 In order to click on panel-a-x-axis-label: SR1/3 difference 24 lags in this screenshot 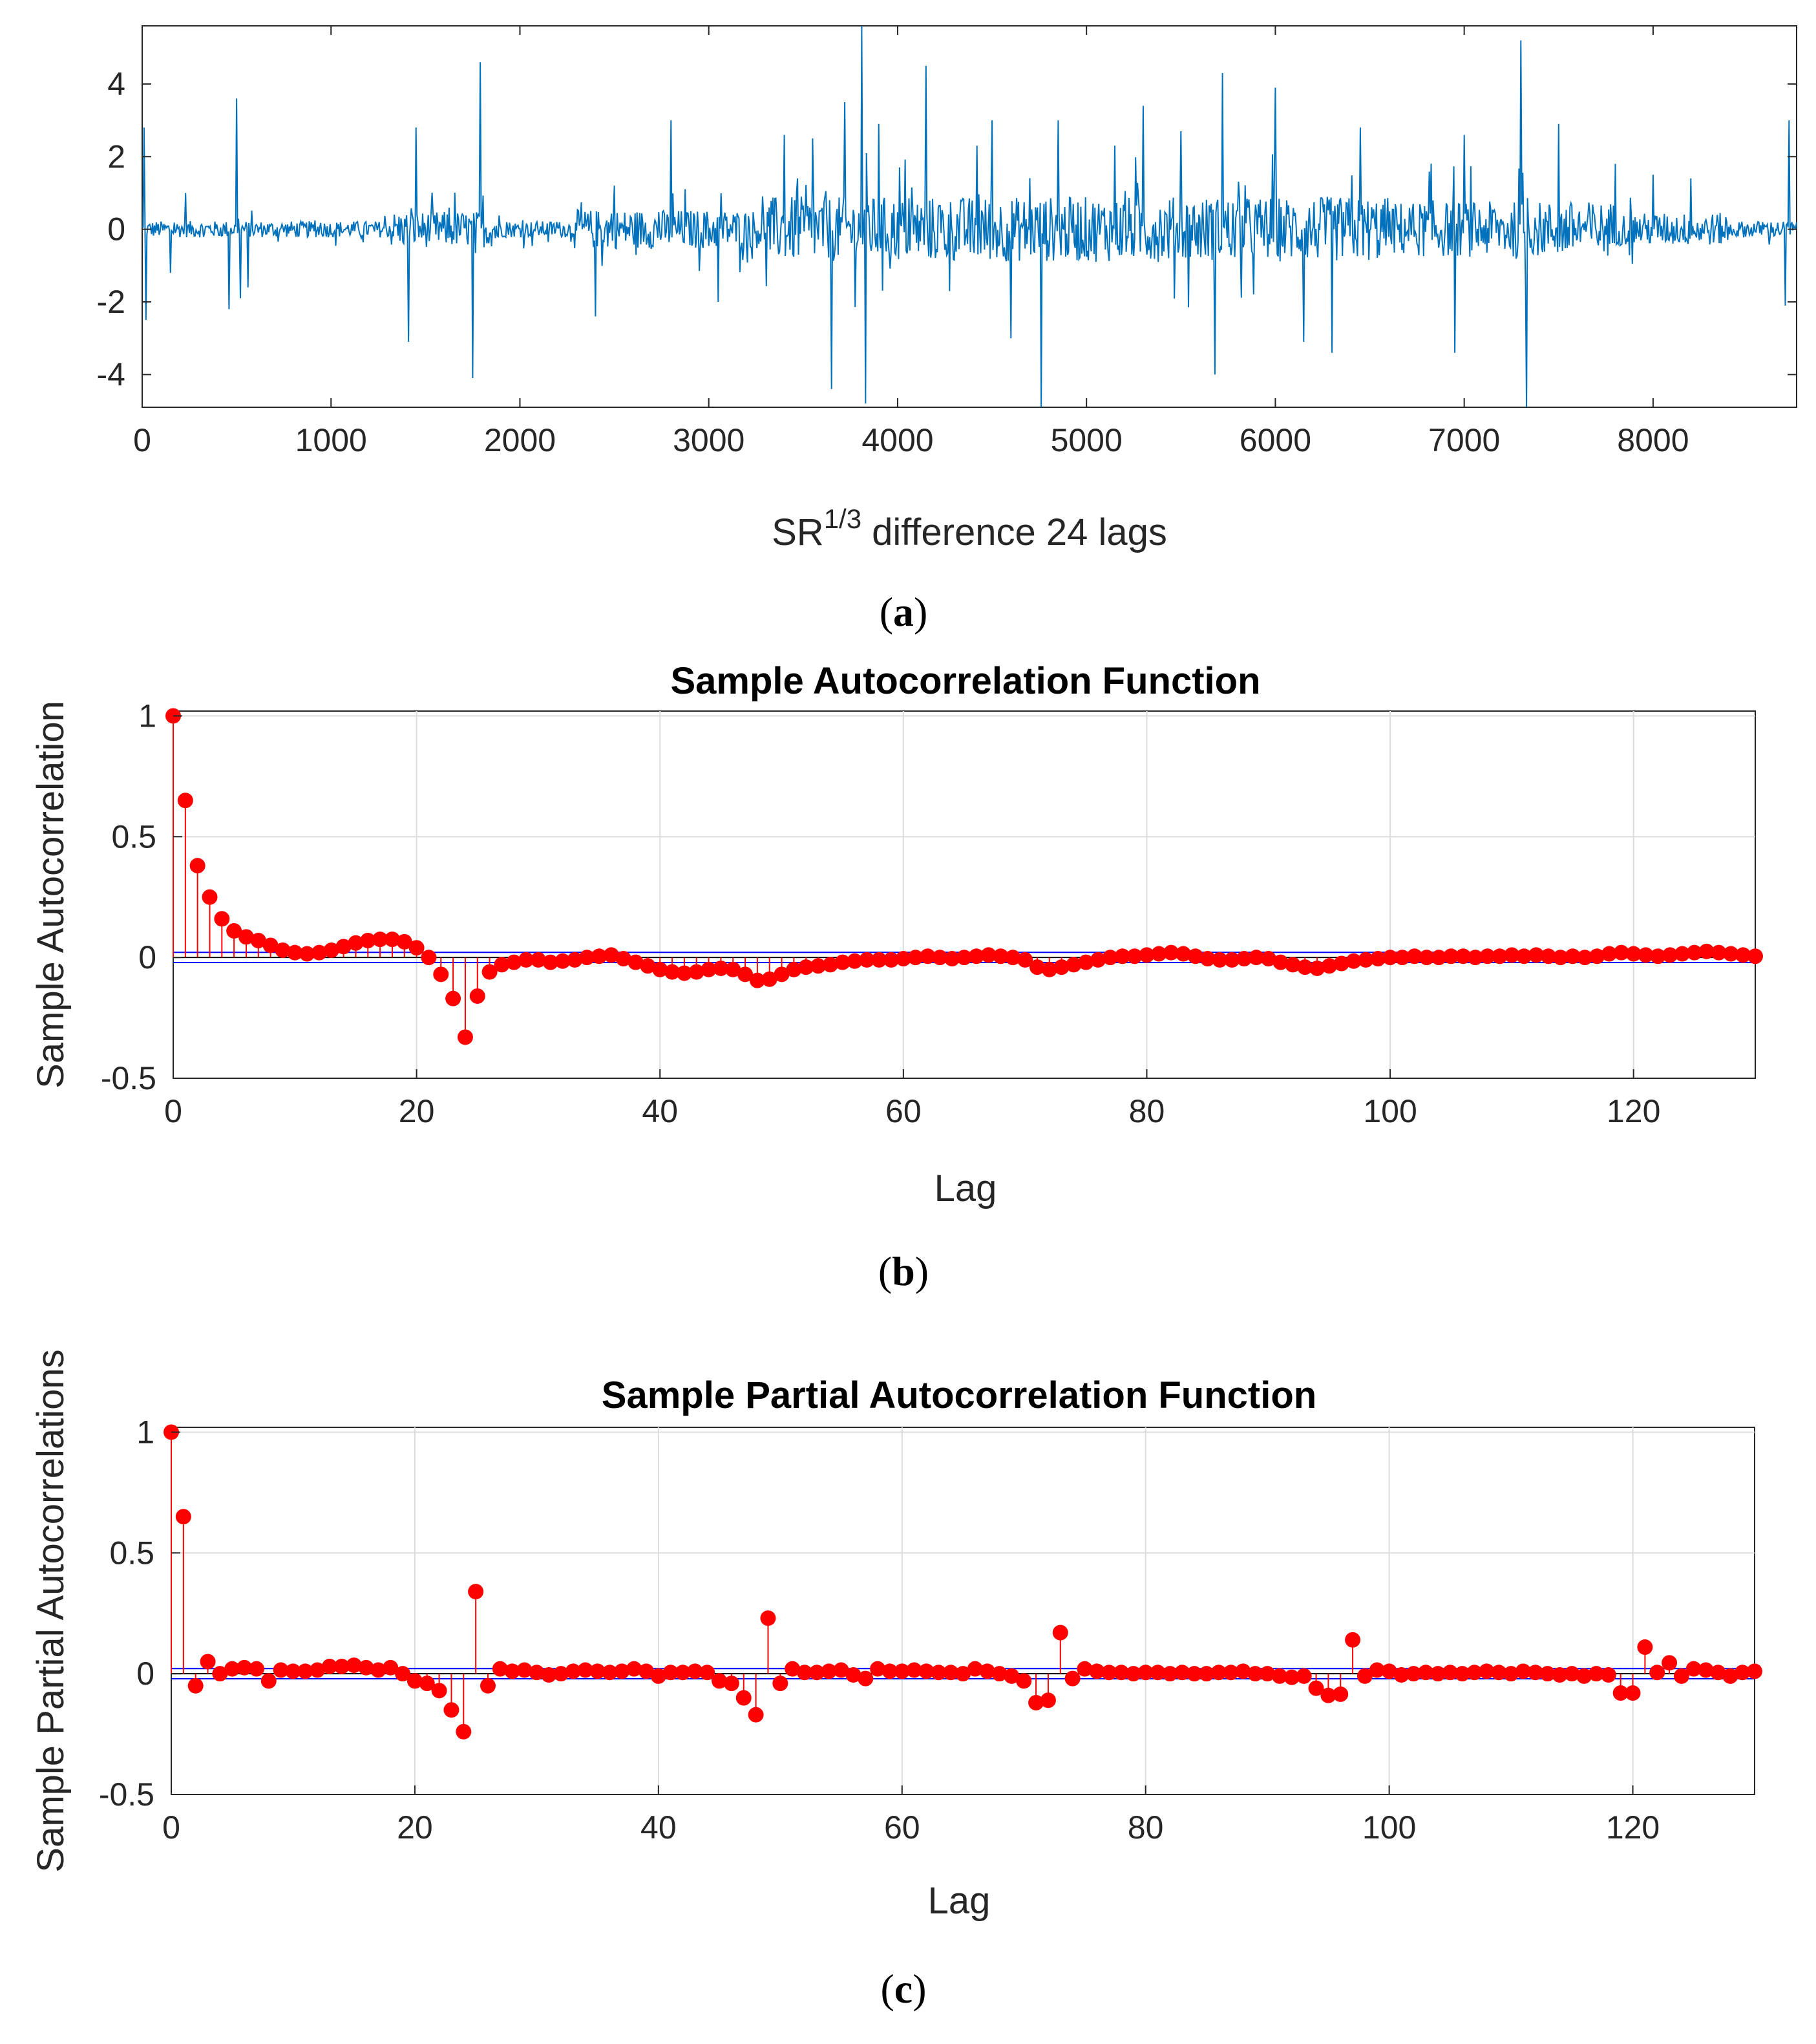, I will do `click(969, 528)`.